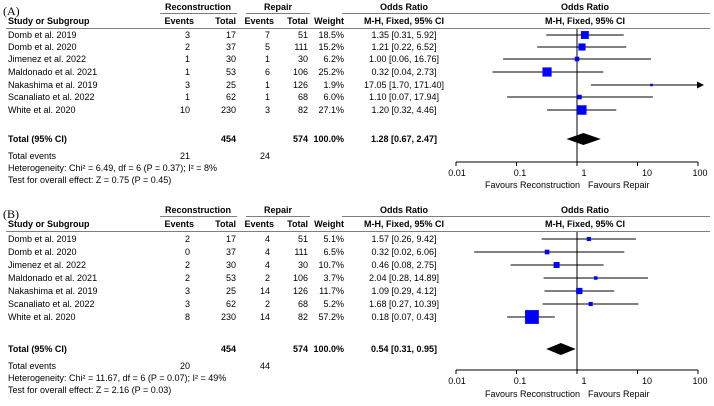 The image size is (714, 406). Describe the element at coordinates (230, 59) in the screenshot. I see `total1: 30` at that location.